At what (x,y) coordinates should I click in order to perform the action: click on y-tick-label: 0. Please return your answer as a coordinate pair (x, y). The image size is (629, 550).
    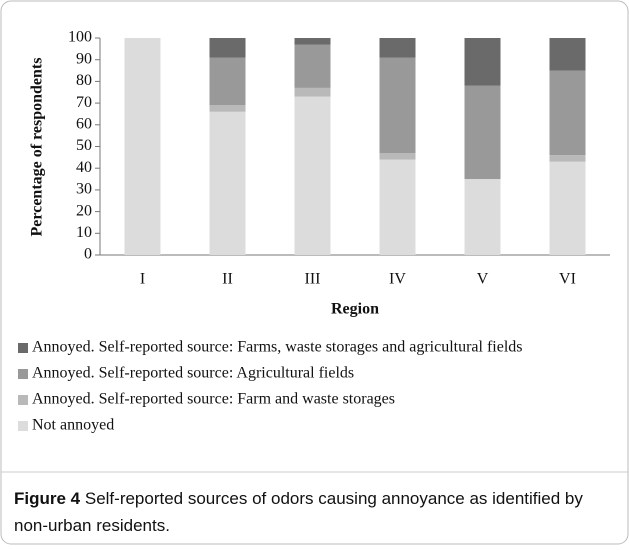
    Looking at the image, I should click on (88, 254).